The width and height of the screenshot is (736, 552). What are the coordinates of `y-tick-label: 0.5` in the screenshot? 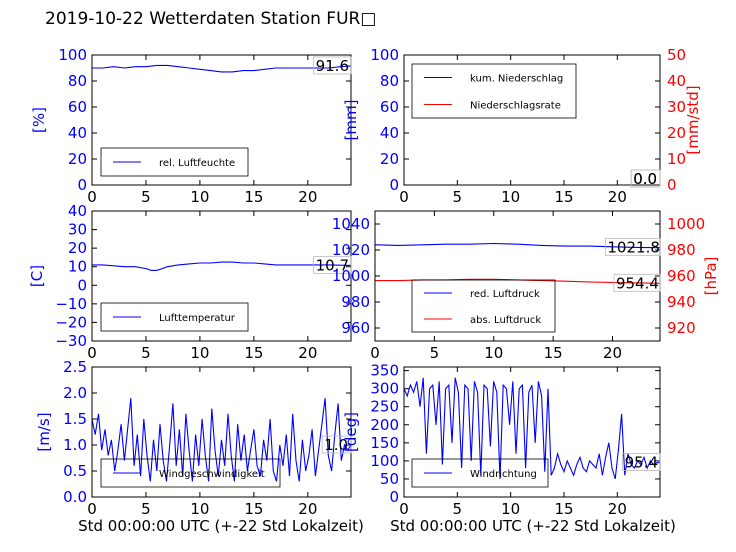 It's located at (75, 471).